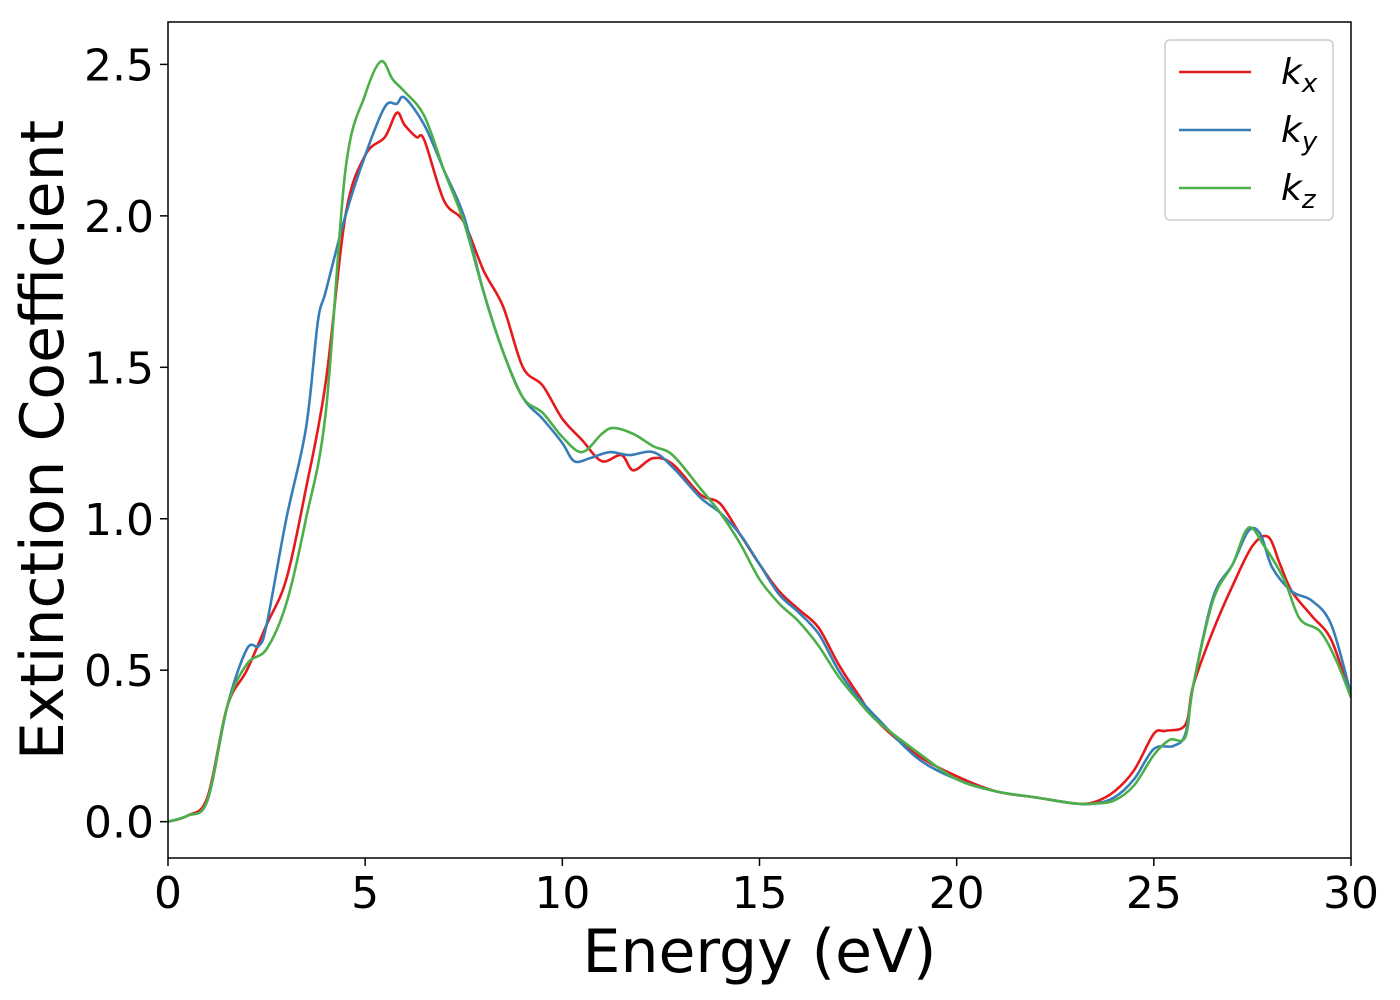 This screenshot has width=1400, height=1000. Describe the element at coordinates (1299, 191) in the screenshot. I see `legend-label-kz: kz` at that location.